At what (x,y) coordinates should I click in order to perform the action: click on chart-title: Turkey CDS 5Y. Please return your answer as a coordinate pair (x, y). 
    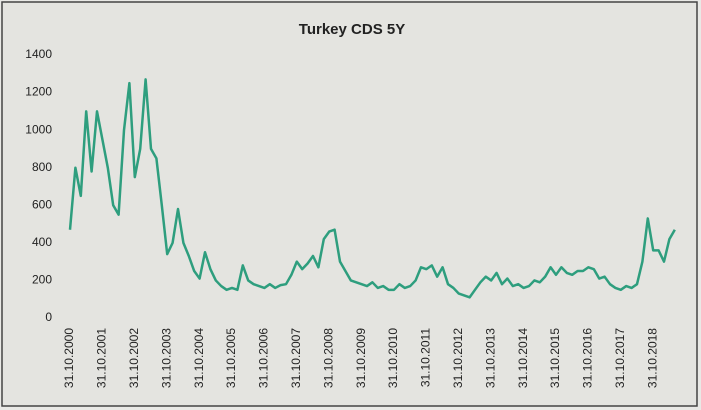
    Looking at the image, I should click on (352, 29).